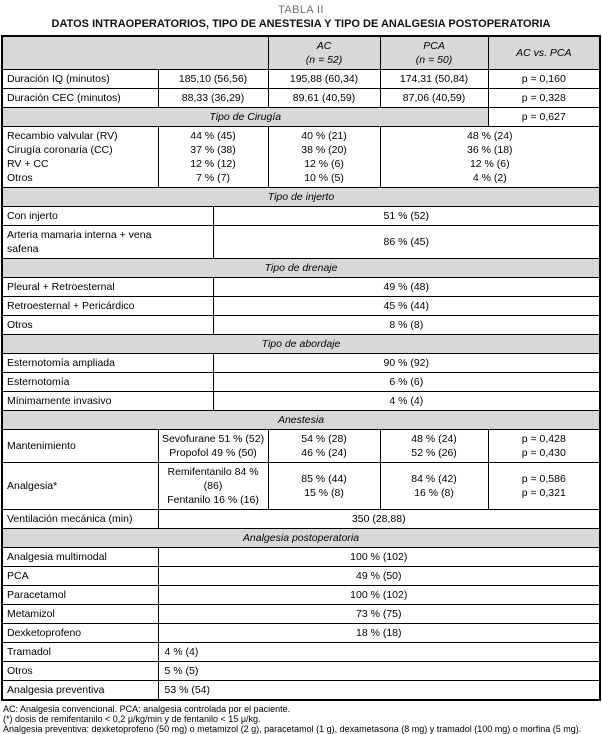  What do you see at coordinates (213, 79) in the screenshot?
I see `total-value: 185,10 (56,56)` at bounding box center [213, 79].